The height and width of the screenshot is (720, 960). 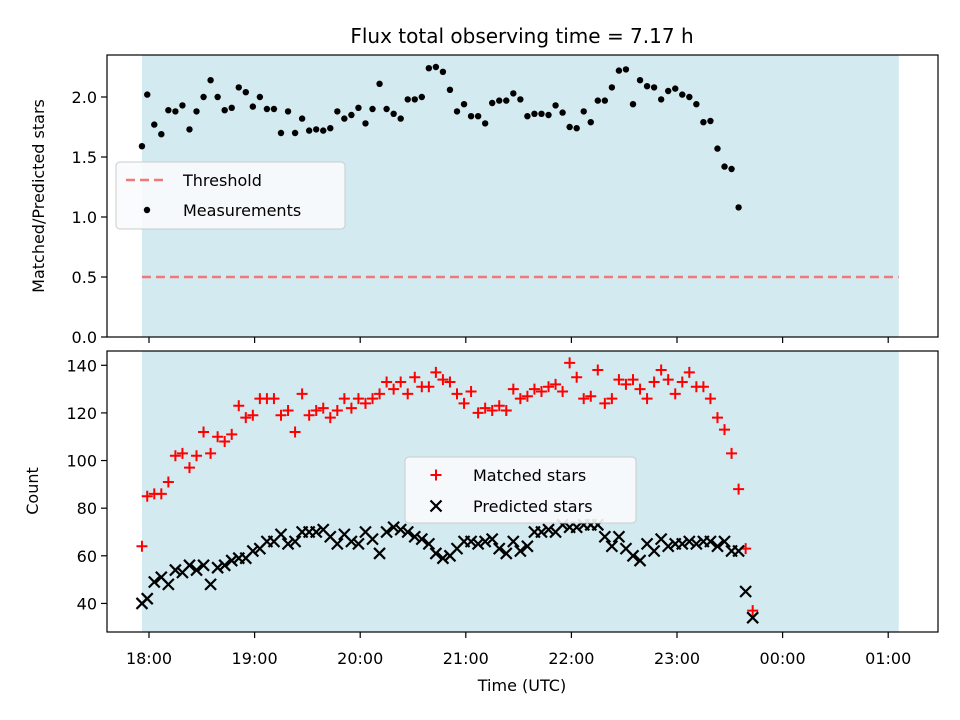 I want to click on y-tick-label: 40, so click(x=87, y=603).